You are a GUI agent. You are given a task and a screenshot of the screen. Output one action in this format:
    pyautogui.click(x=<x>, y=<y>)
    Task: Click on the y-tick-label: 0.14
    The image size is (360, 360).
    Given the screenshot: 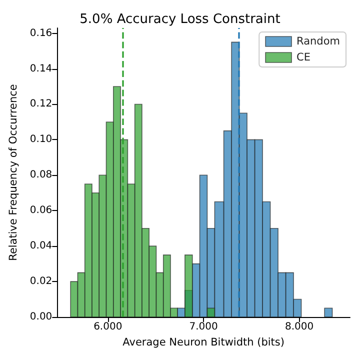 What is the action you would take?
    pyautogui.click(x=41, y=68)
    